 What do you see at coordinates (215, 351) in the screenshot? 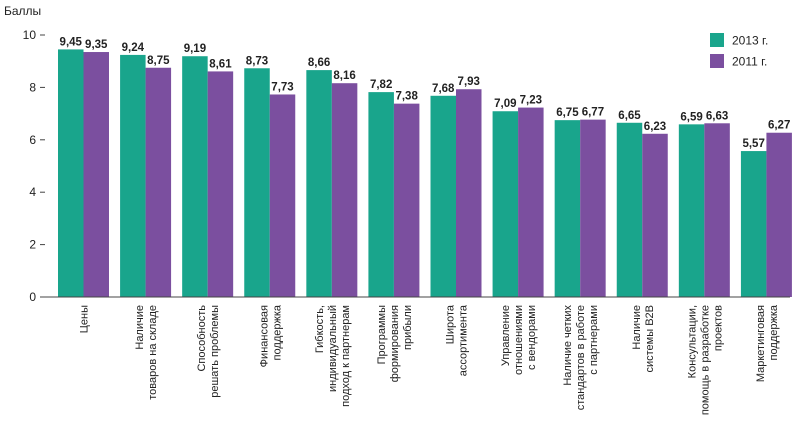
I see `category-label-line: решать проблемы` at bounding box center [215, 351].